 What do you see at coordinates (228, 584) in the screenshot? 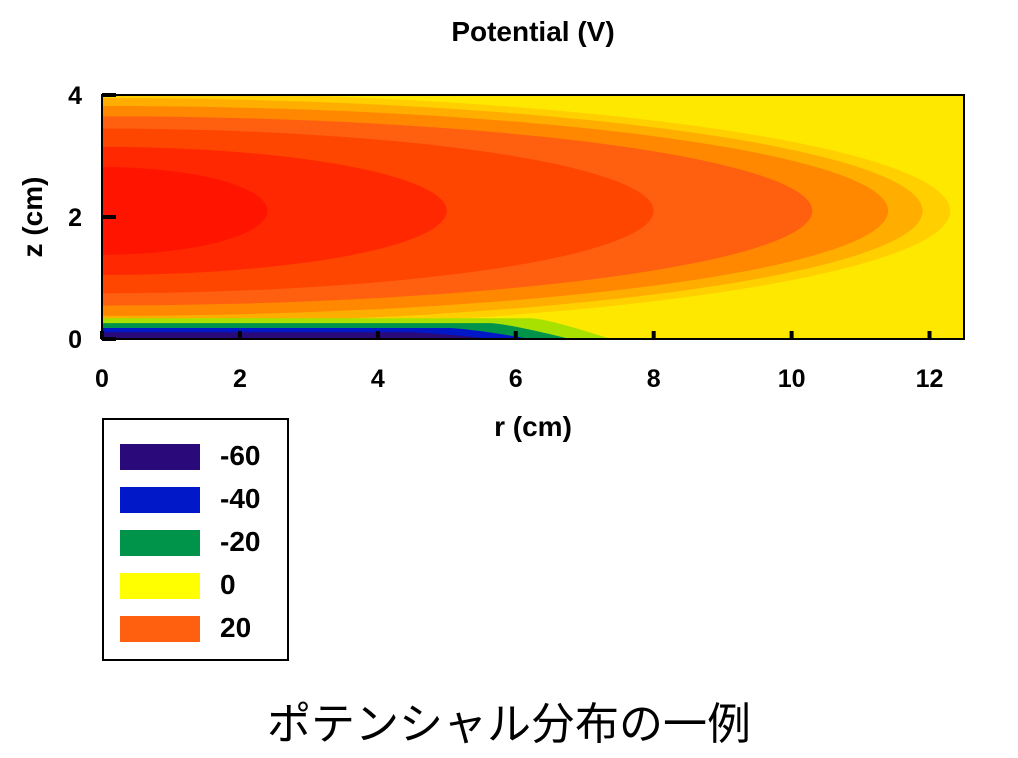
I see `legend-label: 0` at bounding box center [228, 584].